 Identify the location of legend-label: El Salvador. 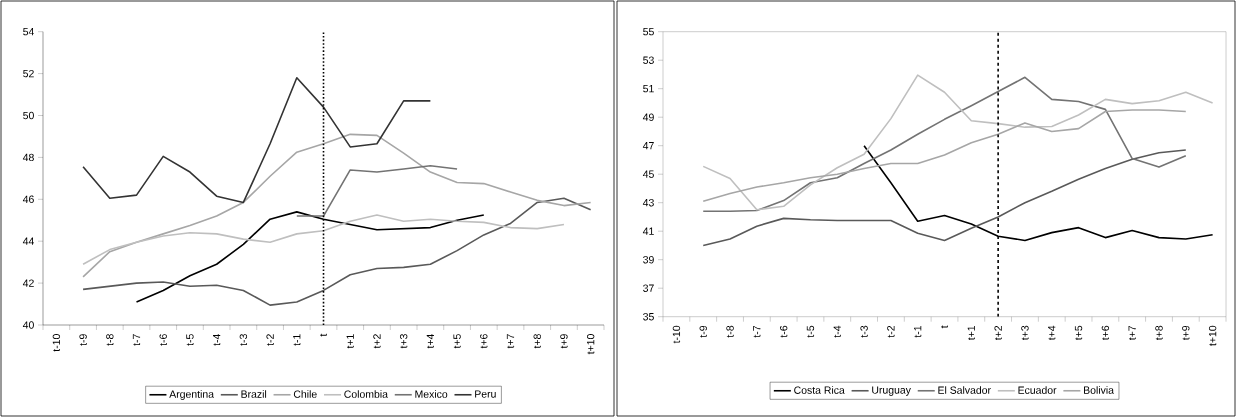
(964, 390).